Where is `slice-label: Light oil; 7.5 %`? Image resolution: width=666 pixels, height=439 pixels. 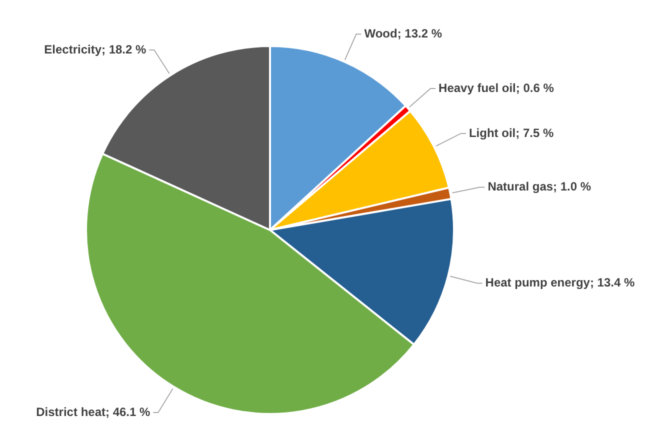 slice-label: Light oil; 7.5 % is located at coordinates (511, 133).